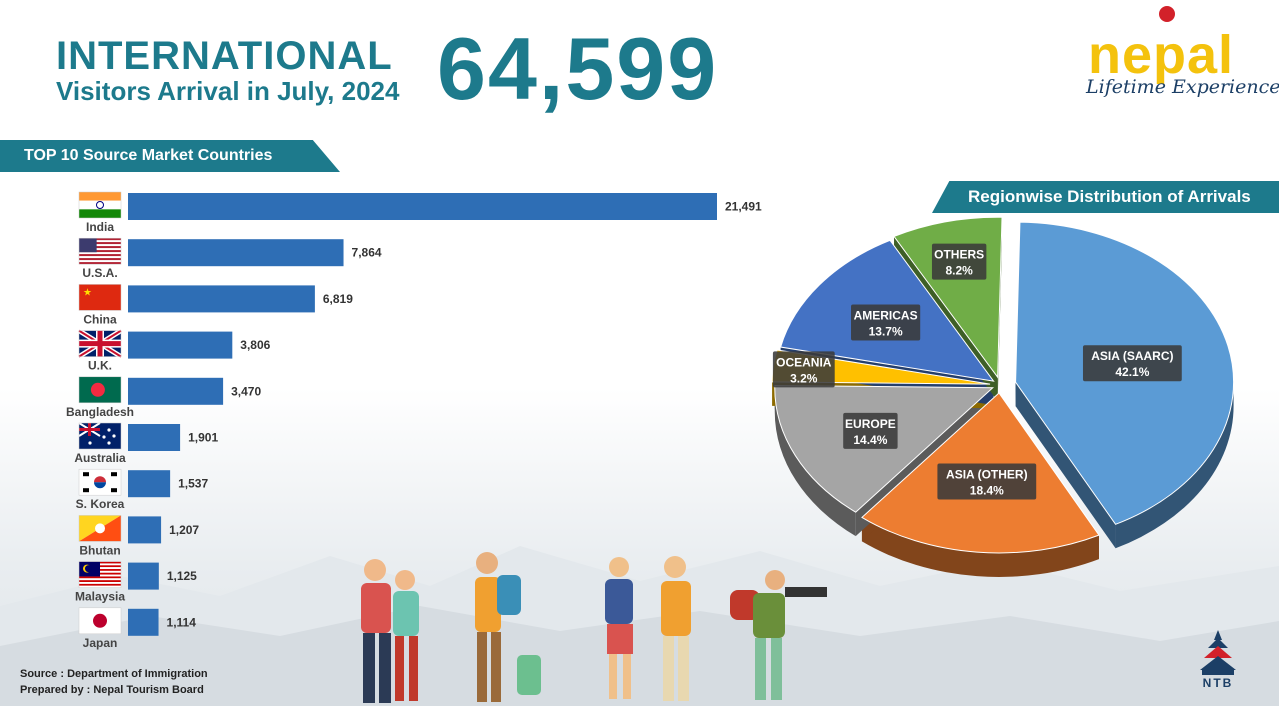 The height and width of the screenshot is (706, 1279). I want to click on bar-value-label: 3,806, so click(255, 345).